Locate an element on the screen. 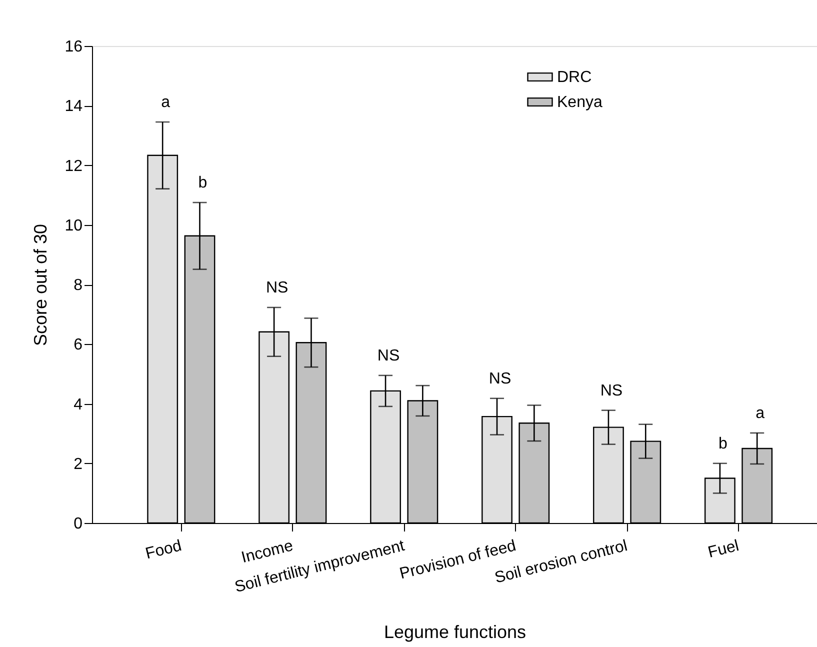 Image resolution: width=817 pixels, height=647 pixels. y-tick-label: 2 is located at coordinates (78, 464).